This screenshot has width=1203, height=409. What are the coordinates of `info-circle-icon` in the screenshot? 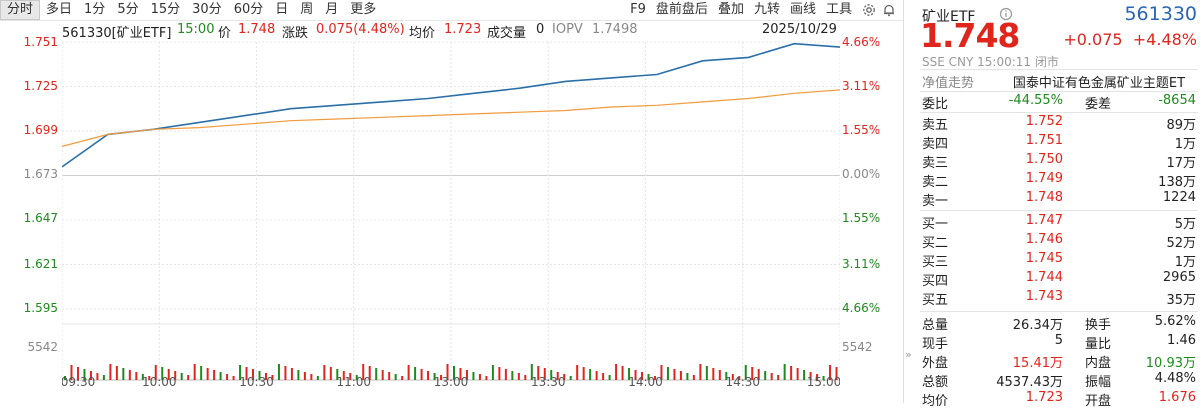 It's located at (1006, 16).